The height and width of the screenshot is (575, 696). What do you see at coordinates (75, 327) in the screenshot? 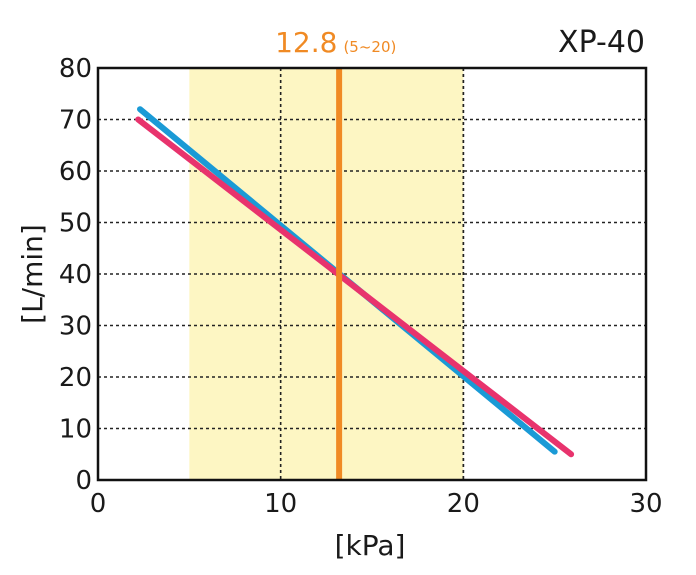
I see `y-tick-label-30: 30` at bounding box center [75, 327].